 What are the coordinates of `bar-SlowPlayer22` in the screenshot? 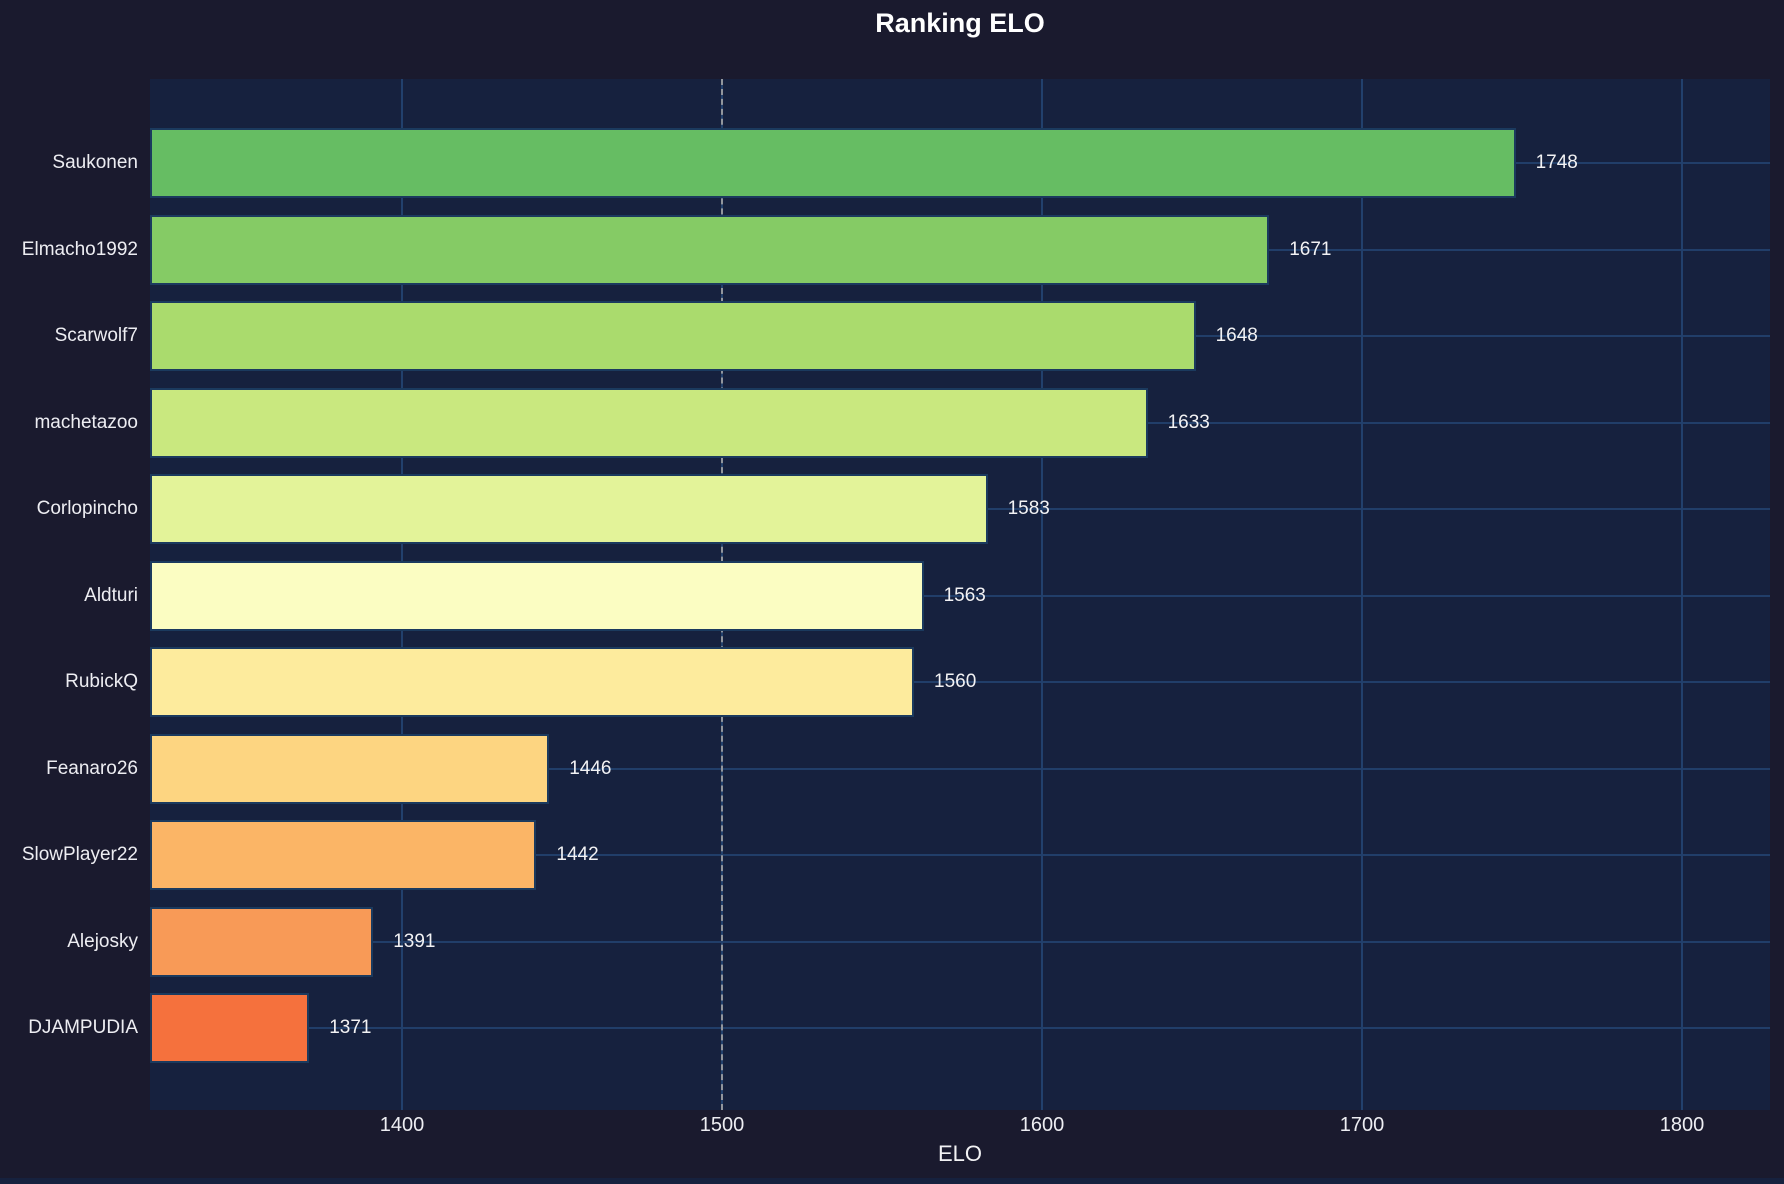 It's located at (343, 855).